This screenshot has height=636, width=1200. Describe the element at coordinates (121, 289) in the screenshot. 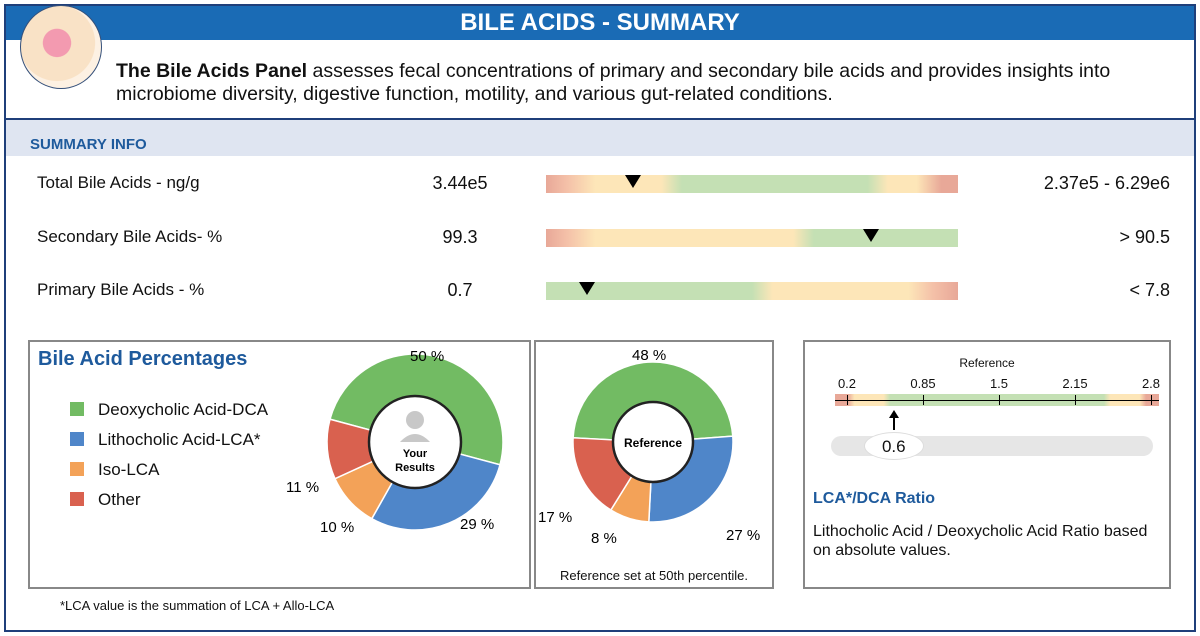

I see `row-label: Primary Bile Acids - %` at that location.